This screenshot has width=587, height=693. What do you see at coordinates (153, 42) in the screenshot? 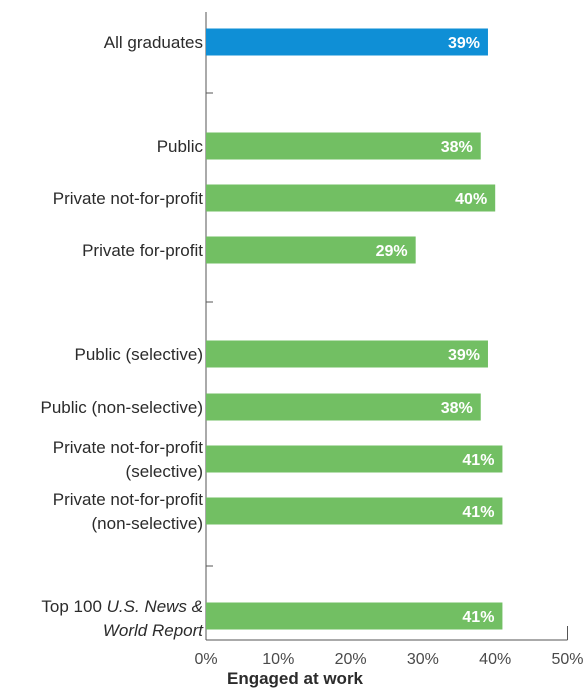
I see `category-label: All graduates` at bounding box center [153, 42].